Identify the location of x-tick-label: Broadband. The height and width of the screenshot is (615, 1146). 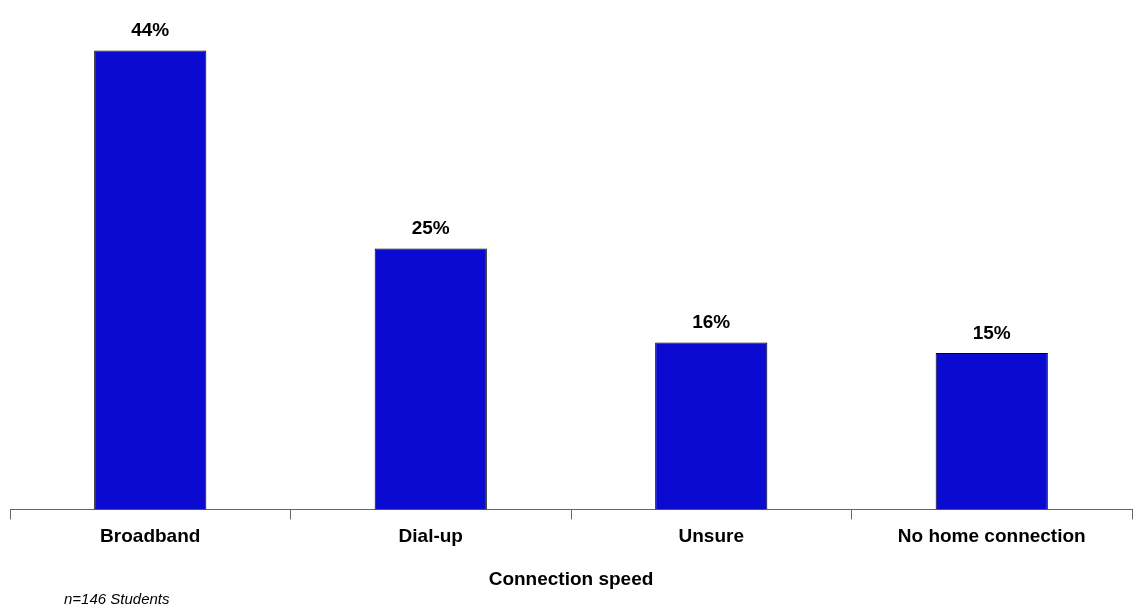
(150, 536).